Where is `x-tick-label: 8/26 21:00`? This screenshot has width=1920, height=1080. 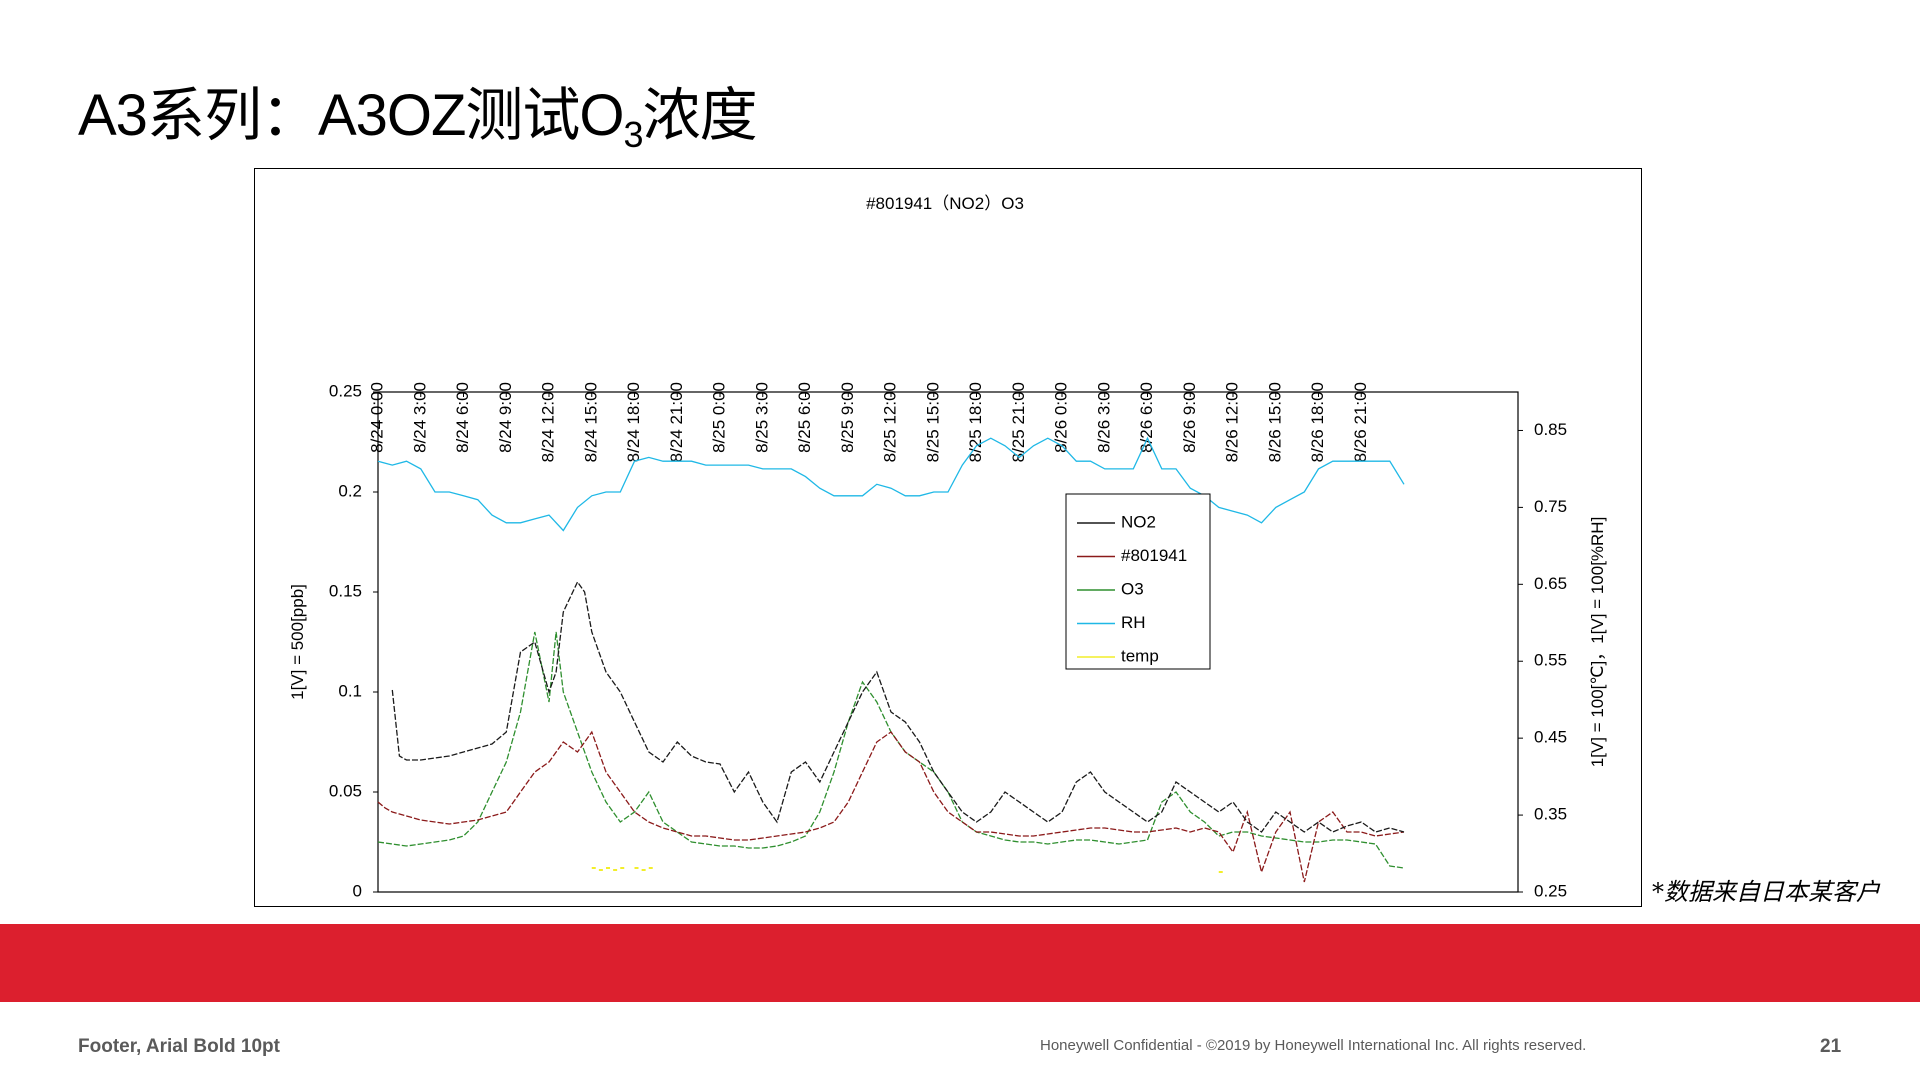 x-tick-label: 8/26 21:00 is located at coordinates (1360, 422).